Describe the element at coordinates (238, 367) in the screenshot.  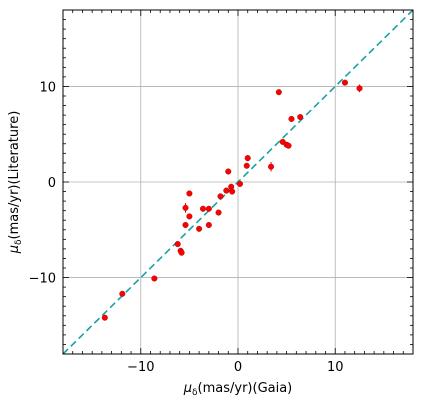
I see `x-tick-label: 0` at that location.